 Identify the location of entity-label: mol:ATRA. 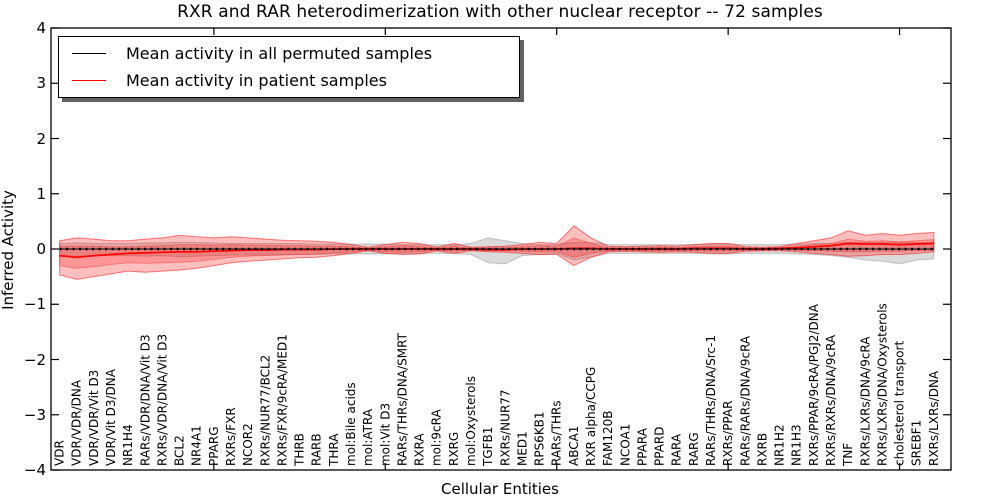
(368, 437).